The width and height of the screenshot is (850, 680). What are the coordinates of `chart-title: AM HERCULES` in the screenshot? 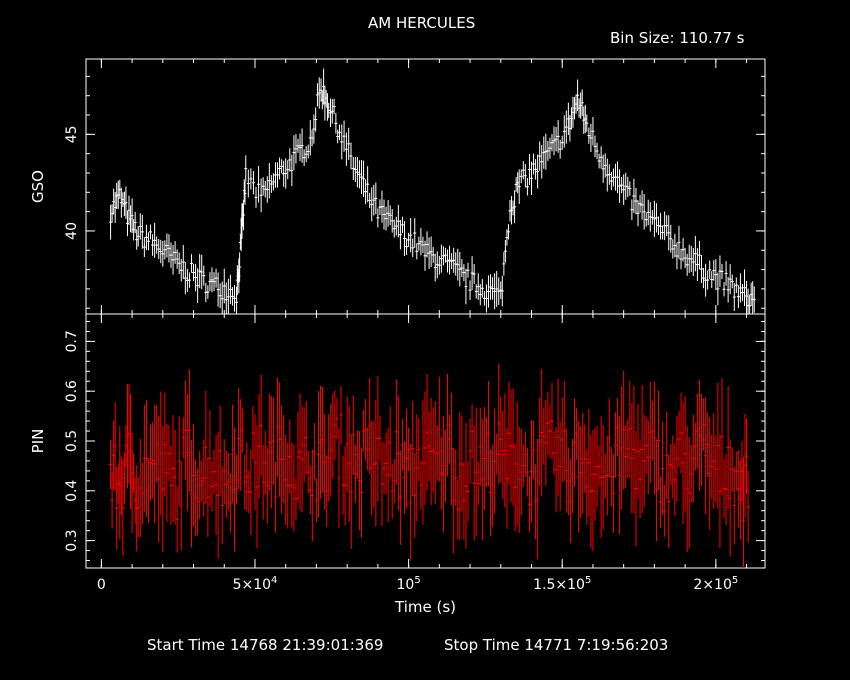 It's located at (422, 23).